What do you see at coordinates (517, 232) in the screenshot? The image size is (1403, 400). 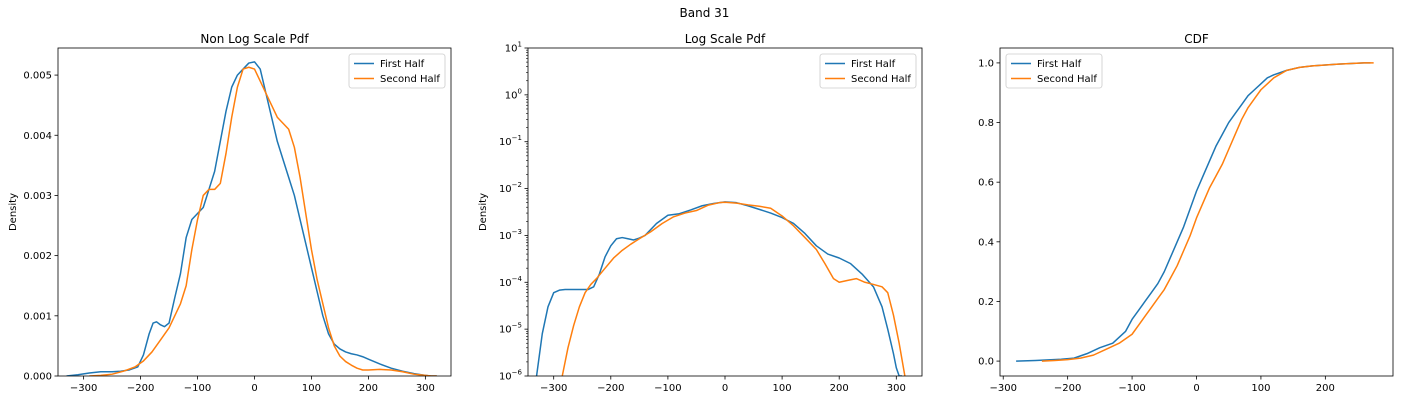 I see `y-tick-exponent: −3` at bounding box center [517, 232].